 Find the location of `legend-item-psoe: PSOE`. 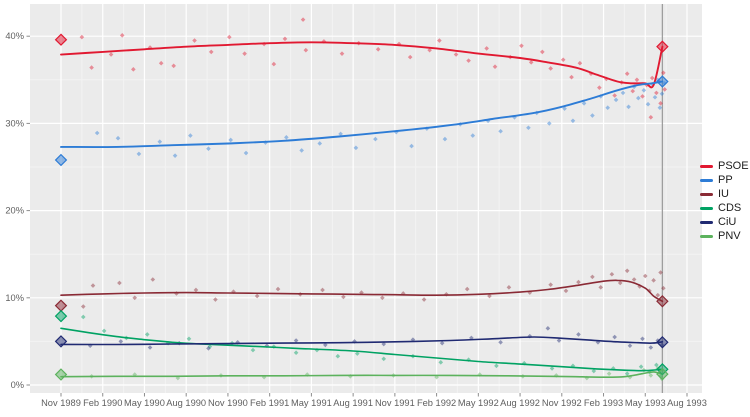

legend-item-psoe: PSOE is located at coordinates (724, 166).